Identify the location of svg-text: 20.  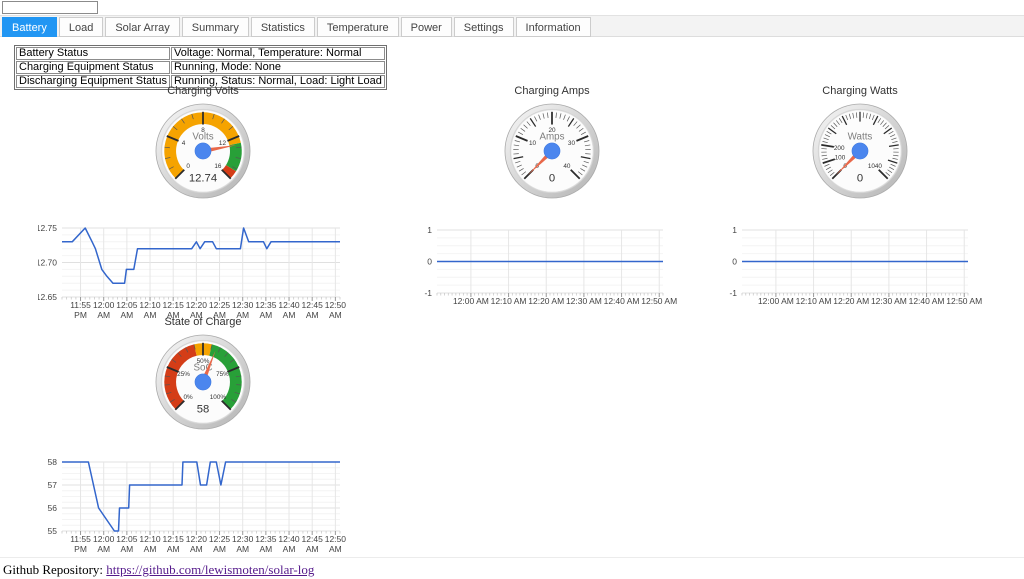
(552, 130).